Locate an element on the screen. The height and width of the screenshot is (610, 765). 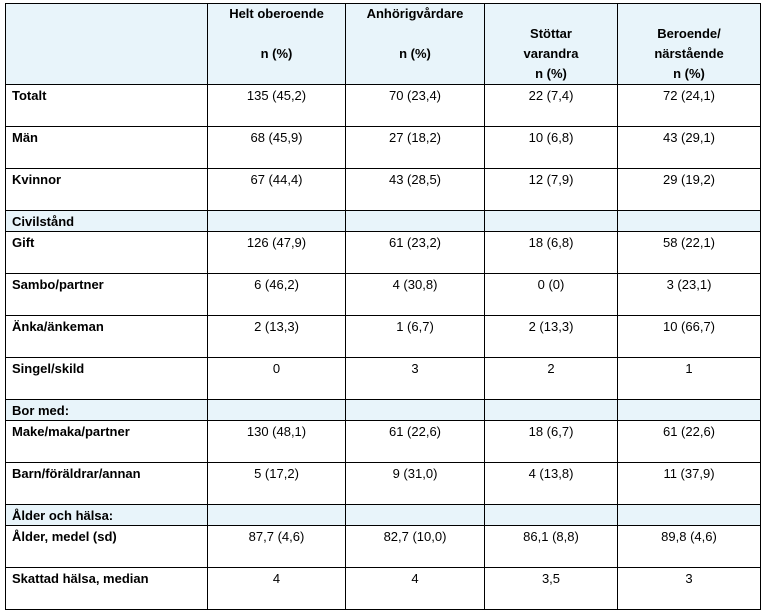
row-label: Ålder, medel (sd) is located at coordinates (106, 546).